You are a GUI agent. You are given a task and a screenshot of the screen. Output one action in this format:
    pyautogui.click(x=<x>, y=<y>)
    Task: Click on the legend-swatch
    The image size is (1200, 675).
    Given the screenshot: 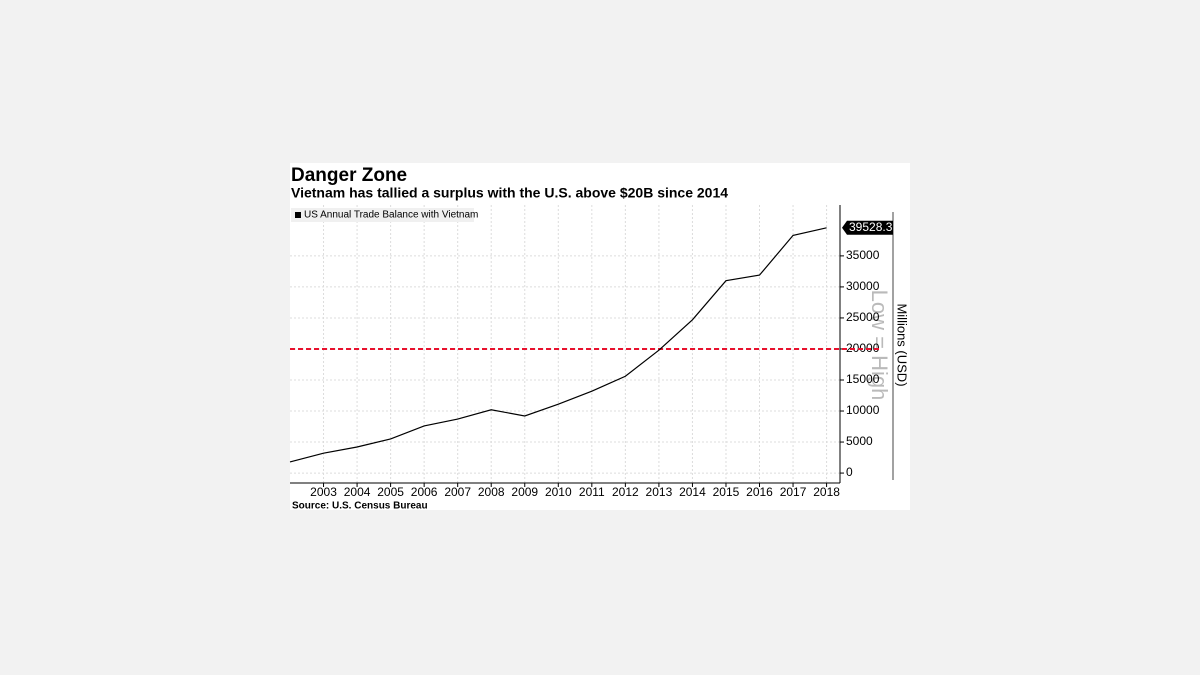 What is the action you would take?
    pyautogui.click(x=298, y=215)
    